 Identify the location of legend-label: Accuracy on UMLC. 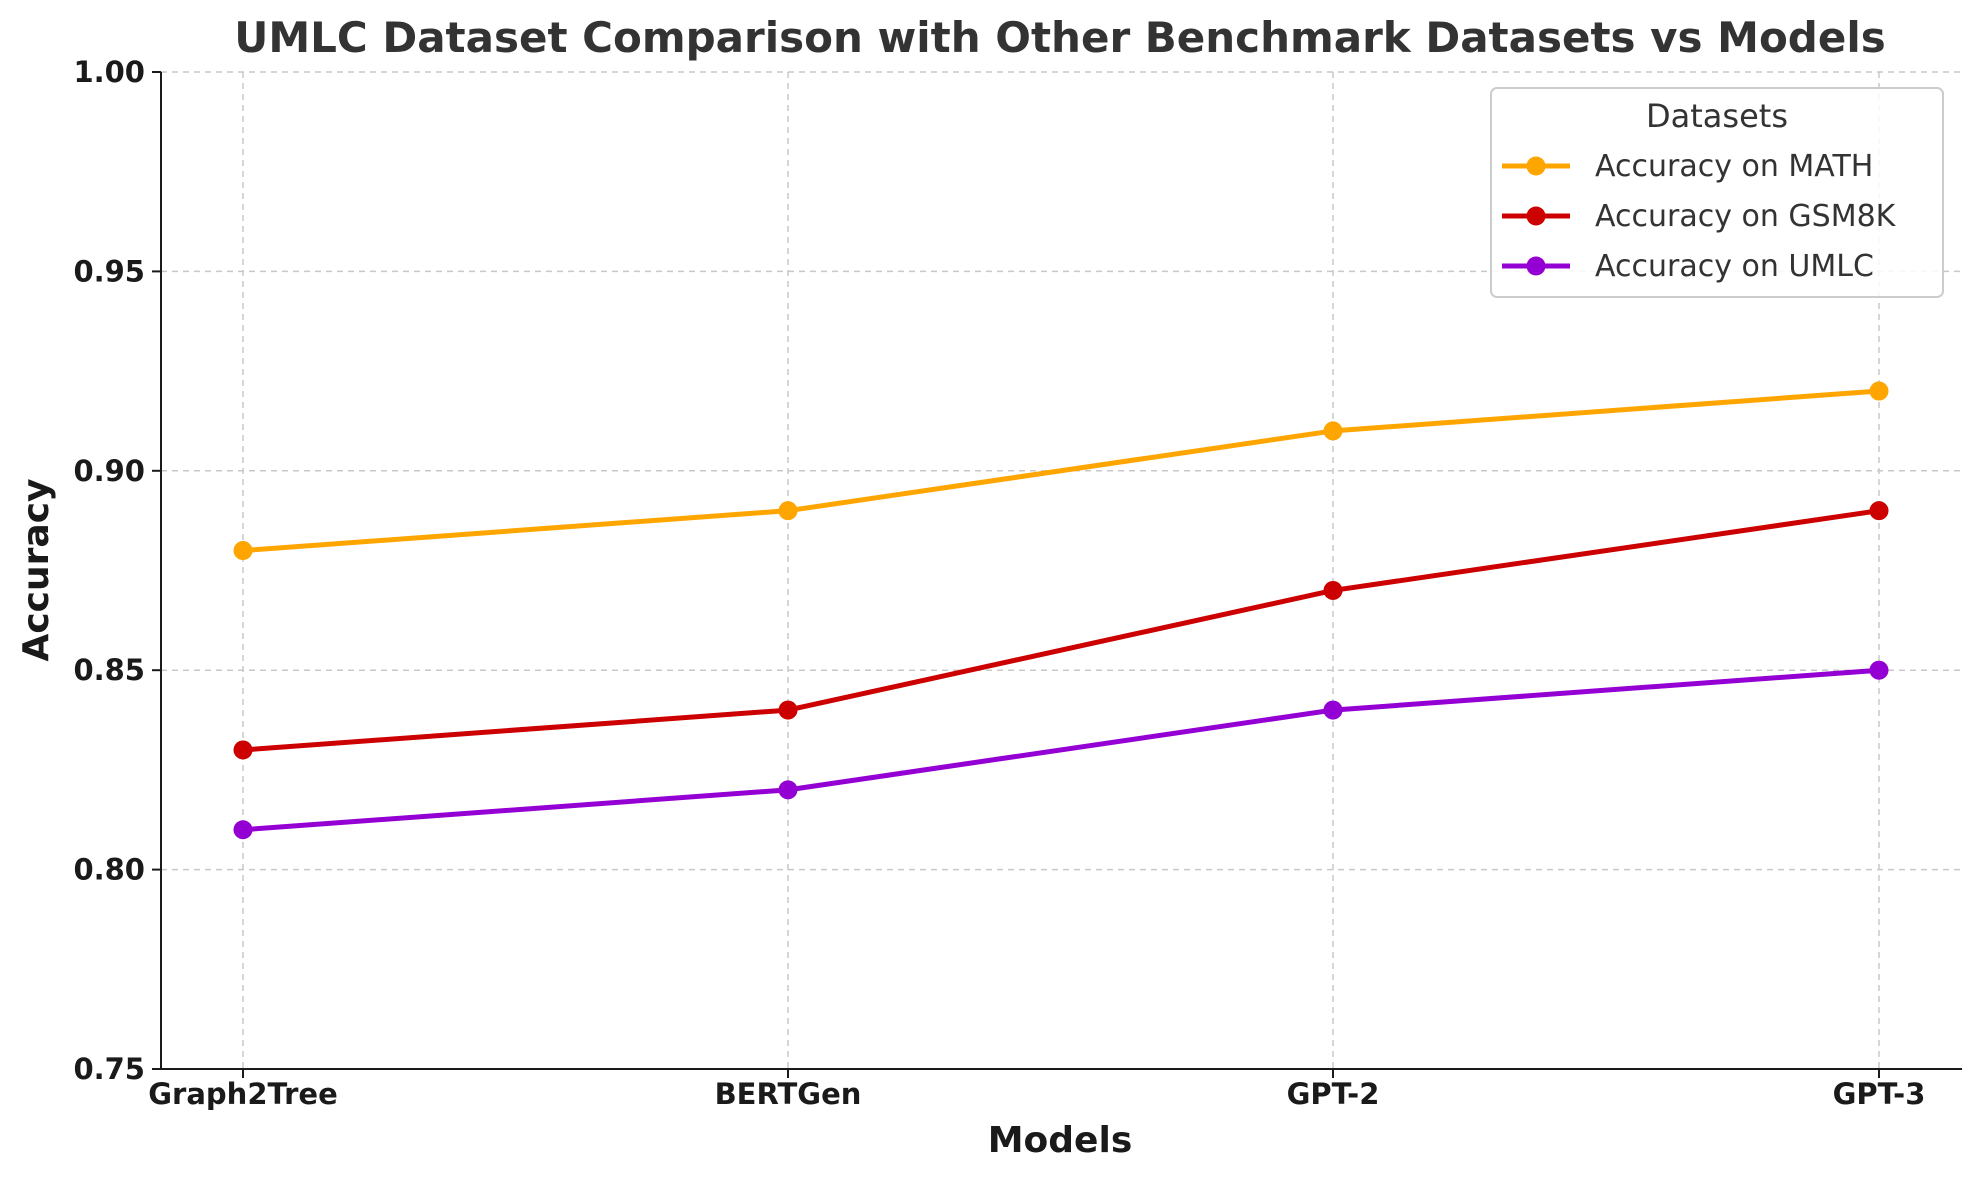
(1734, 266).